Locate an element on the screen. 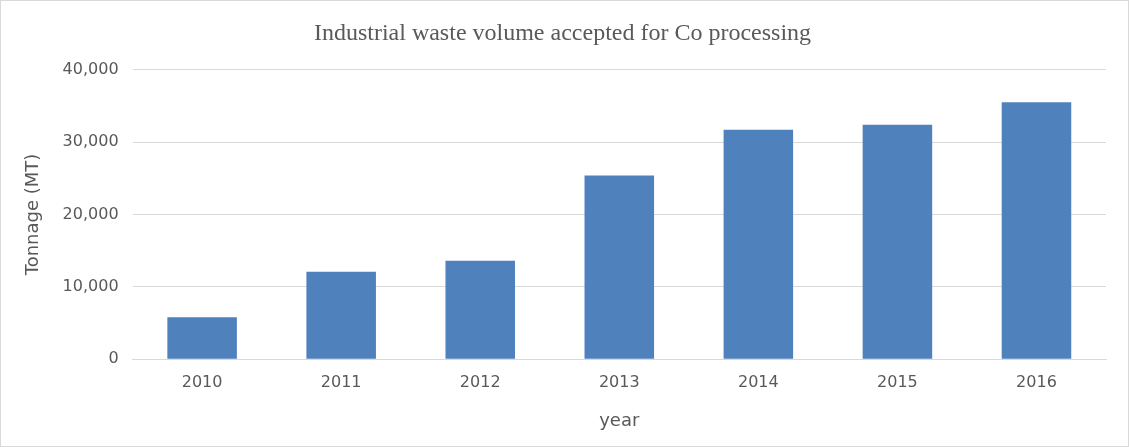 This screenshot has height=447, width=1129. x-tick-label: 2011 is located at coordinates (341, 381).